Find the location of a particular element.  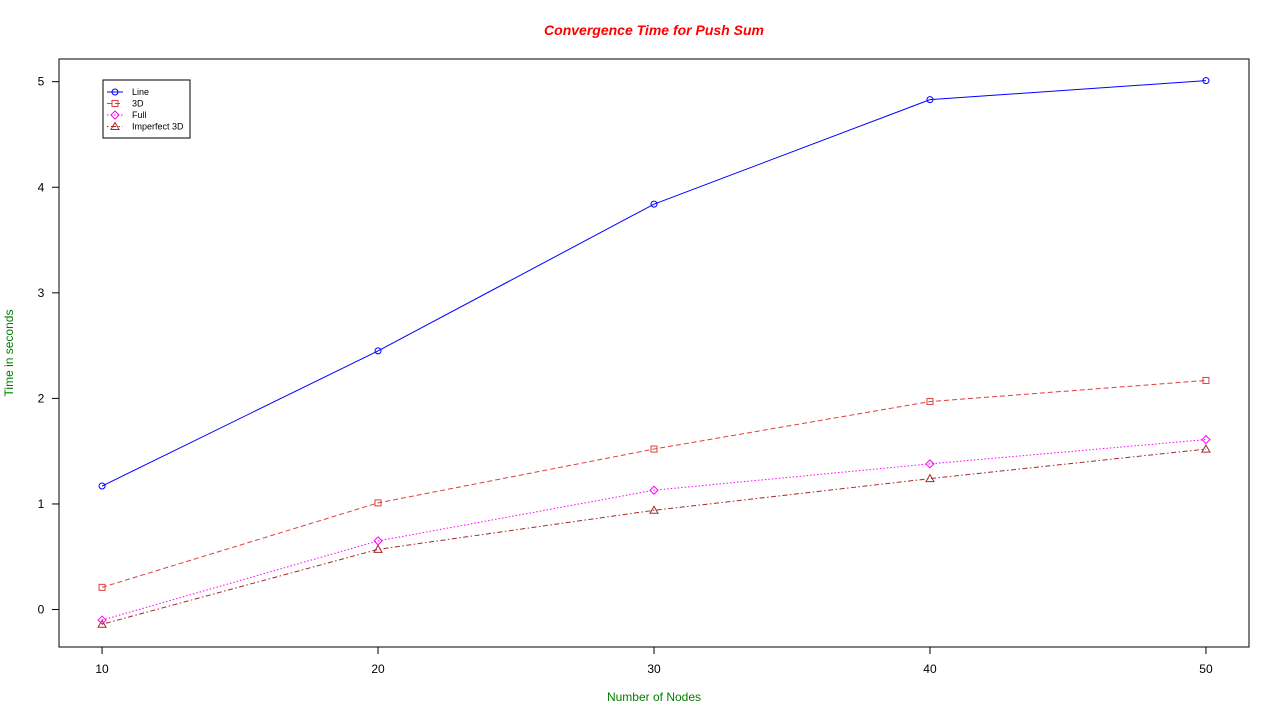

y-tick-label: 4 is located at coordinates (41, 187).